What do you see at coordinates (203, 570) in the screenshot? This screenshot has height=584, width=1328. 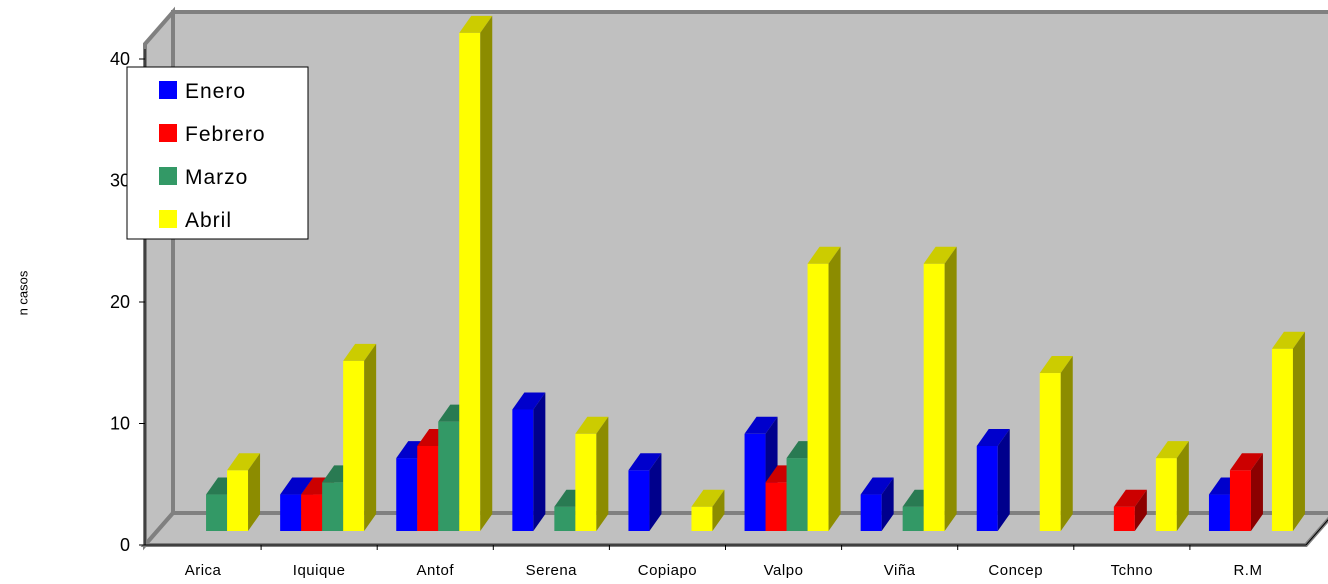 I see `x-tick-label: Arica` at bounding box center [203, 570].